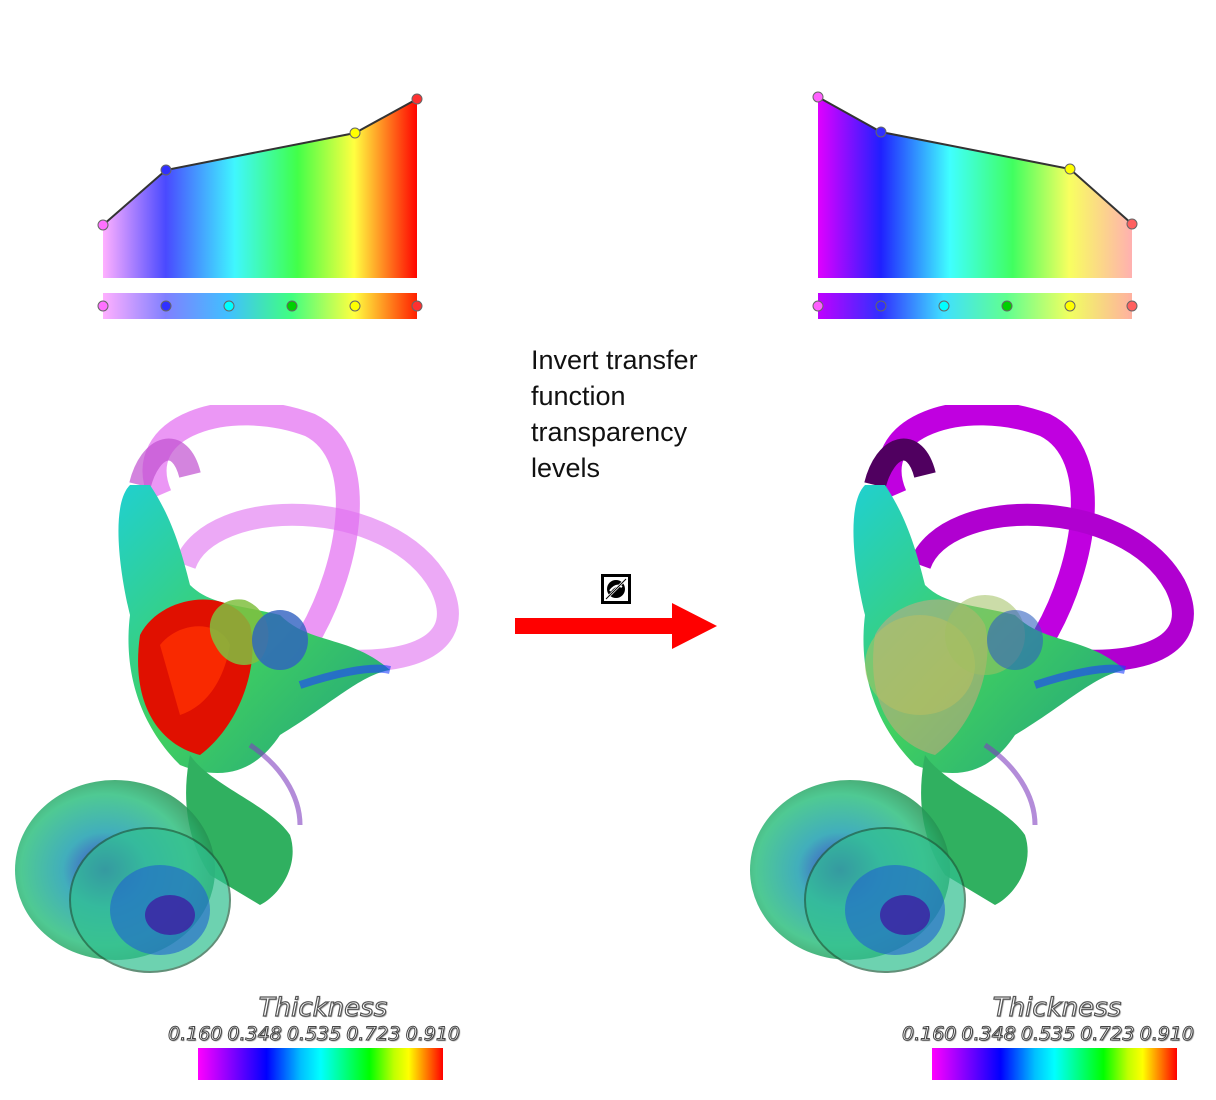 This screenshot has height=1100, width=1216. I want to click on left-thickness-legend: Thickness 0.160 0.348 0.535 0.723 0.910, so click(317, 1036).